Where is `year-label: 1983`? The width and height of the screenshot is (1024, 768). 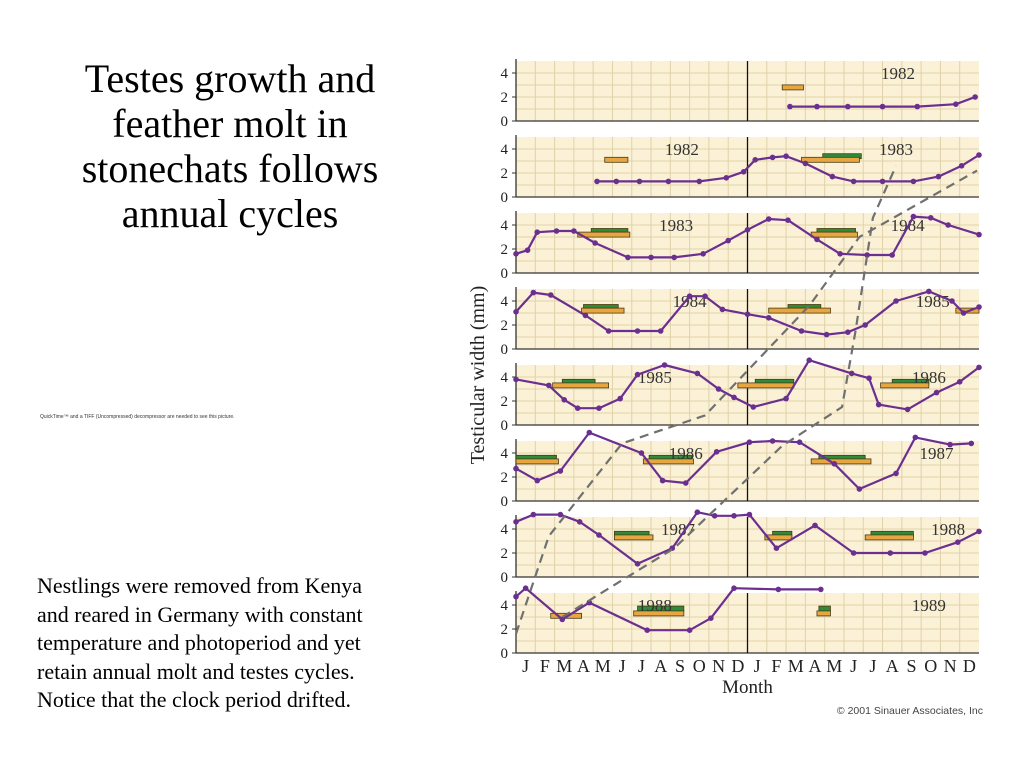
year-label: 1983 is located at coordinates (896, 149).